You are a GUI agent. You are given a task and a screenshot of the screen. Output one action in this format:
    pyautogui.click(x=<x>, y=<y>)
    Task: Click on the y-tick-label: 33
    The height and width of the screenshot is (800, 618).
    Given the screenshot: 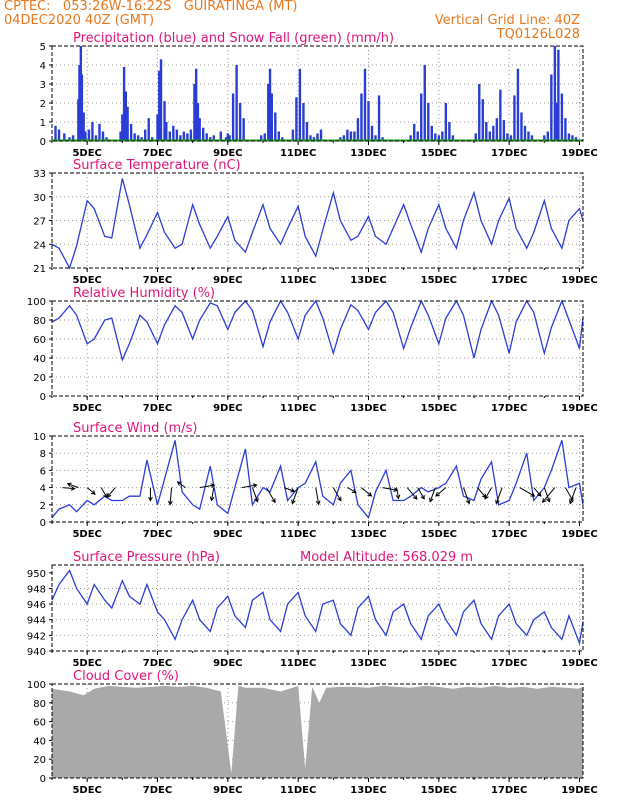 What is the action you would take?
    pyautogui.click(x=39, y=174)
    